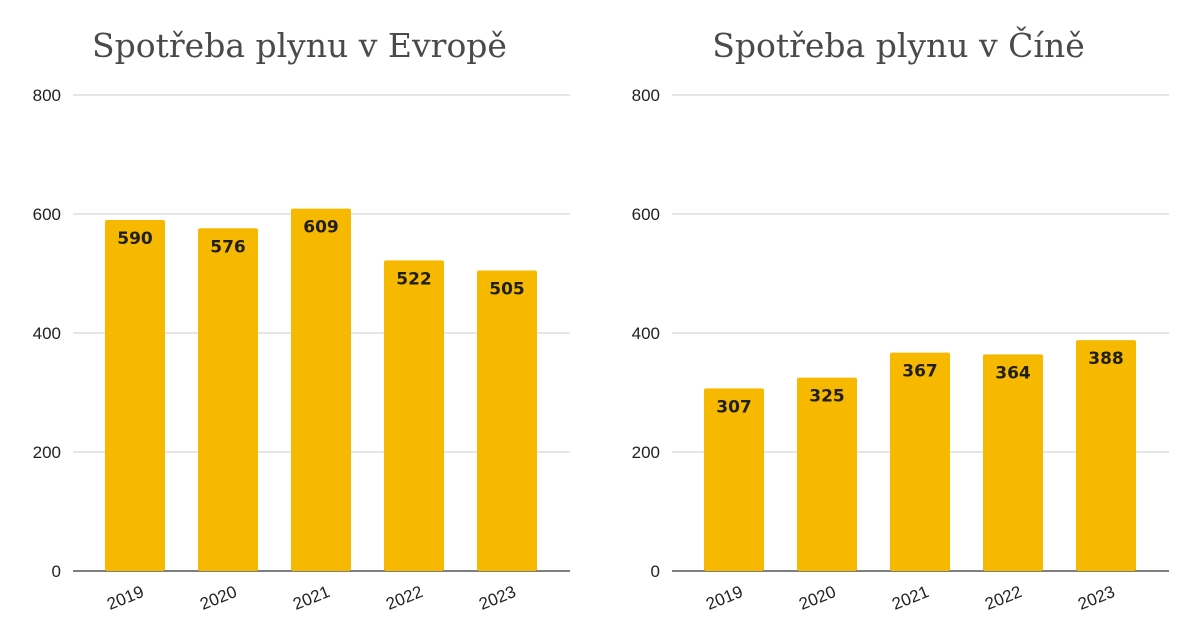 The width and height of the screenshot is (1198, 643). Describe the element at coordinates (404, 598) in the screenshot. I see `x-tick-label-europe: 2022` at that location.